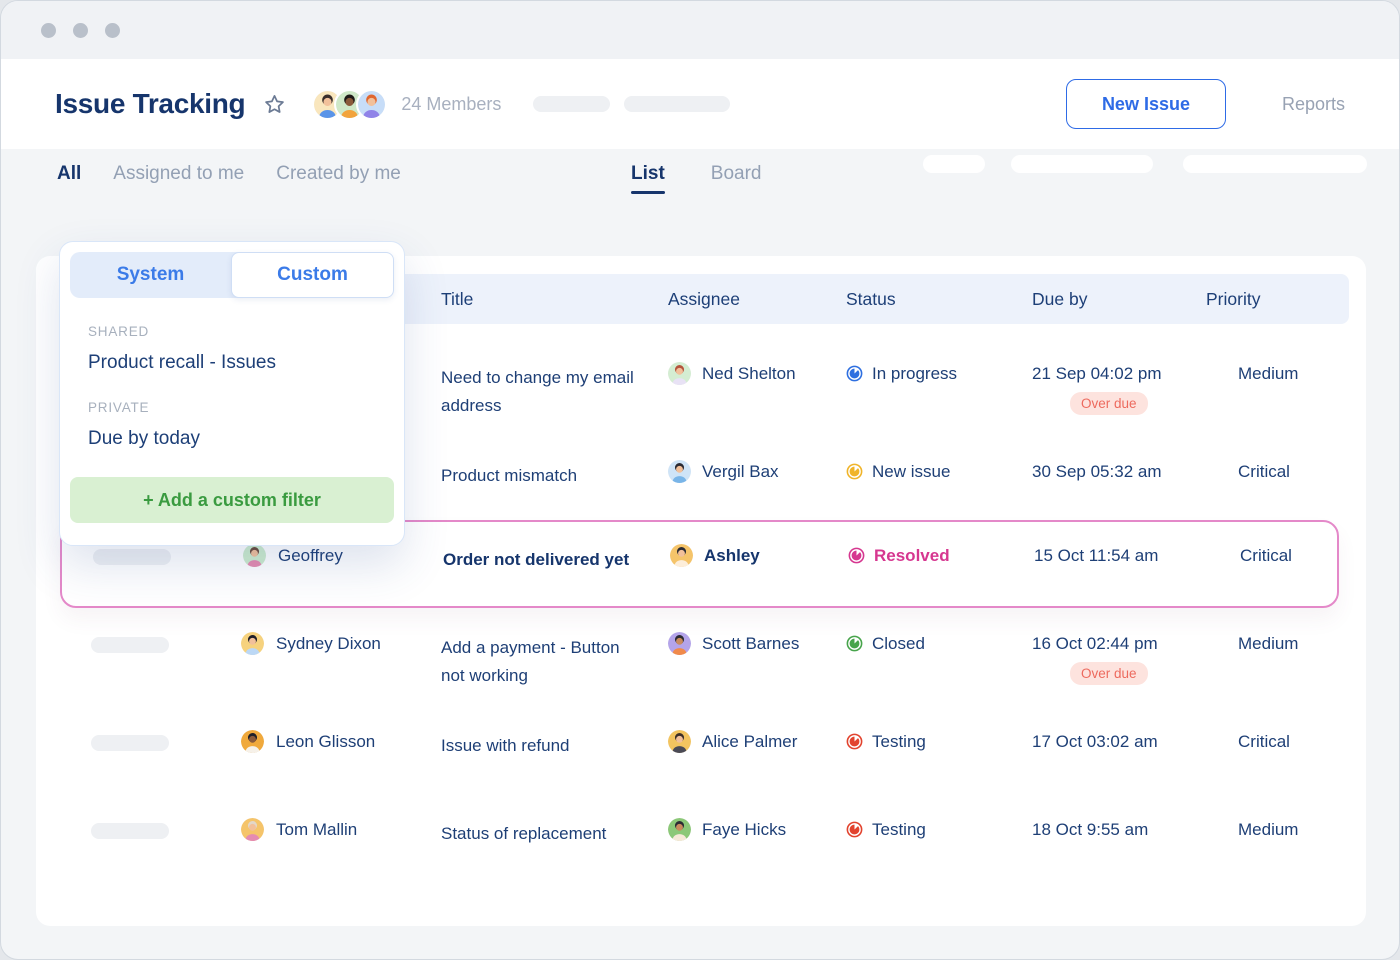 Image resolution: width=1400 pixels, height=960 pixels. What do you see at coordinates (312, 275) in the screenshot?
I see `tab-custom-filters: Custom` at bounding box center [312, 275].